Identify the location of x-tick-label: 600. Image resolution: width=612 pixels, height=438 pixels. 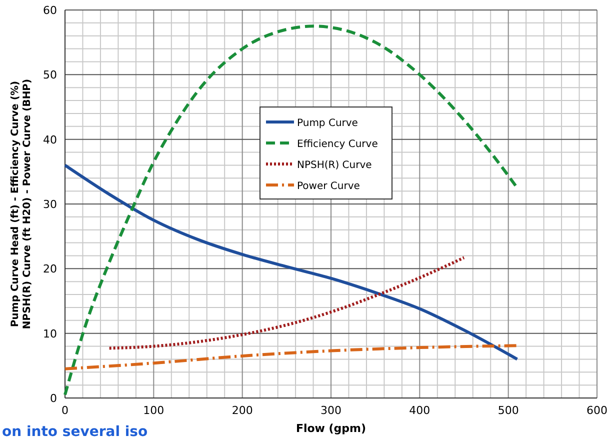
(597, 410).